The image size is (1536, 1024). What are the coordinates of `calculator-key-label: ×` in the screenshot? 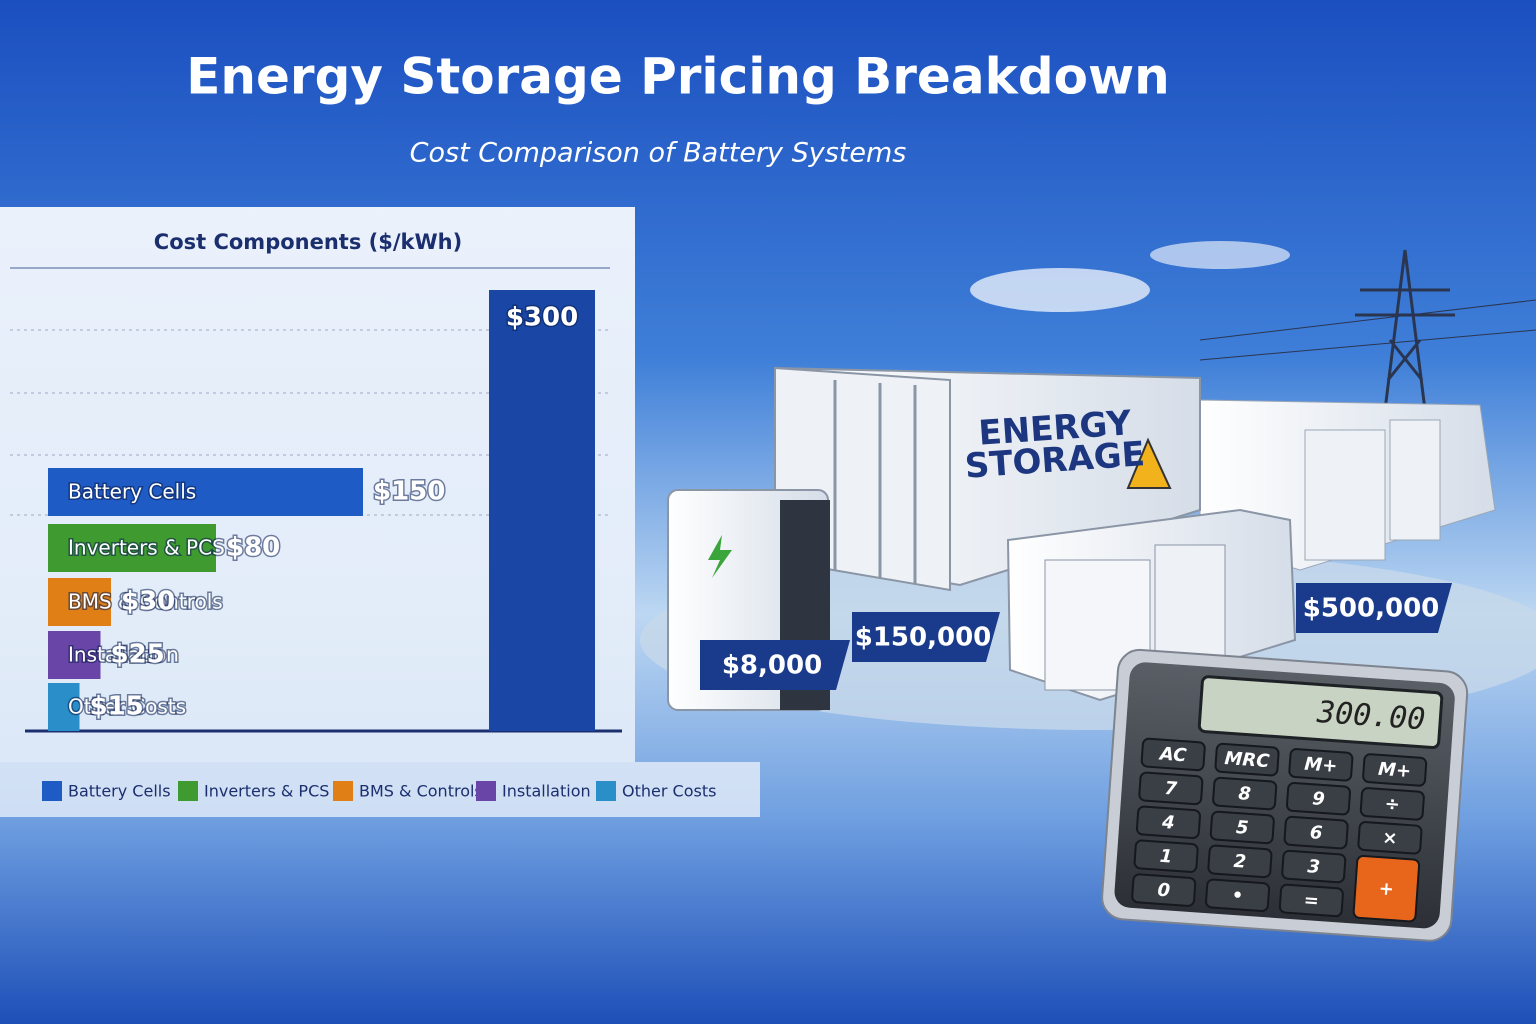 It's located at (1390, 838).